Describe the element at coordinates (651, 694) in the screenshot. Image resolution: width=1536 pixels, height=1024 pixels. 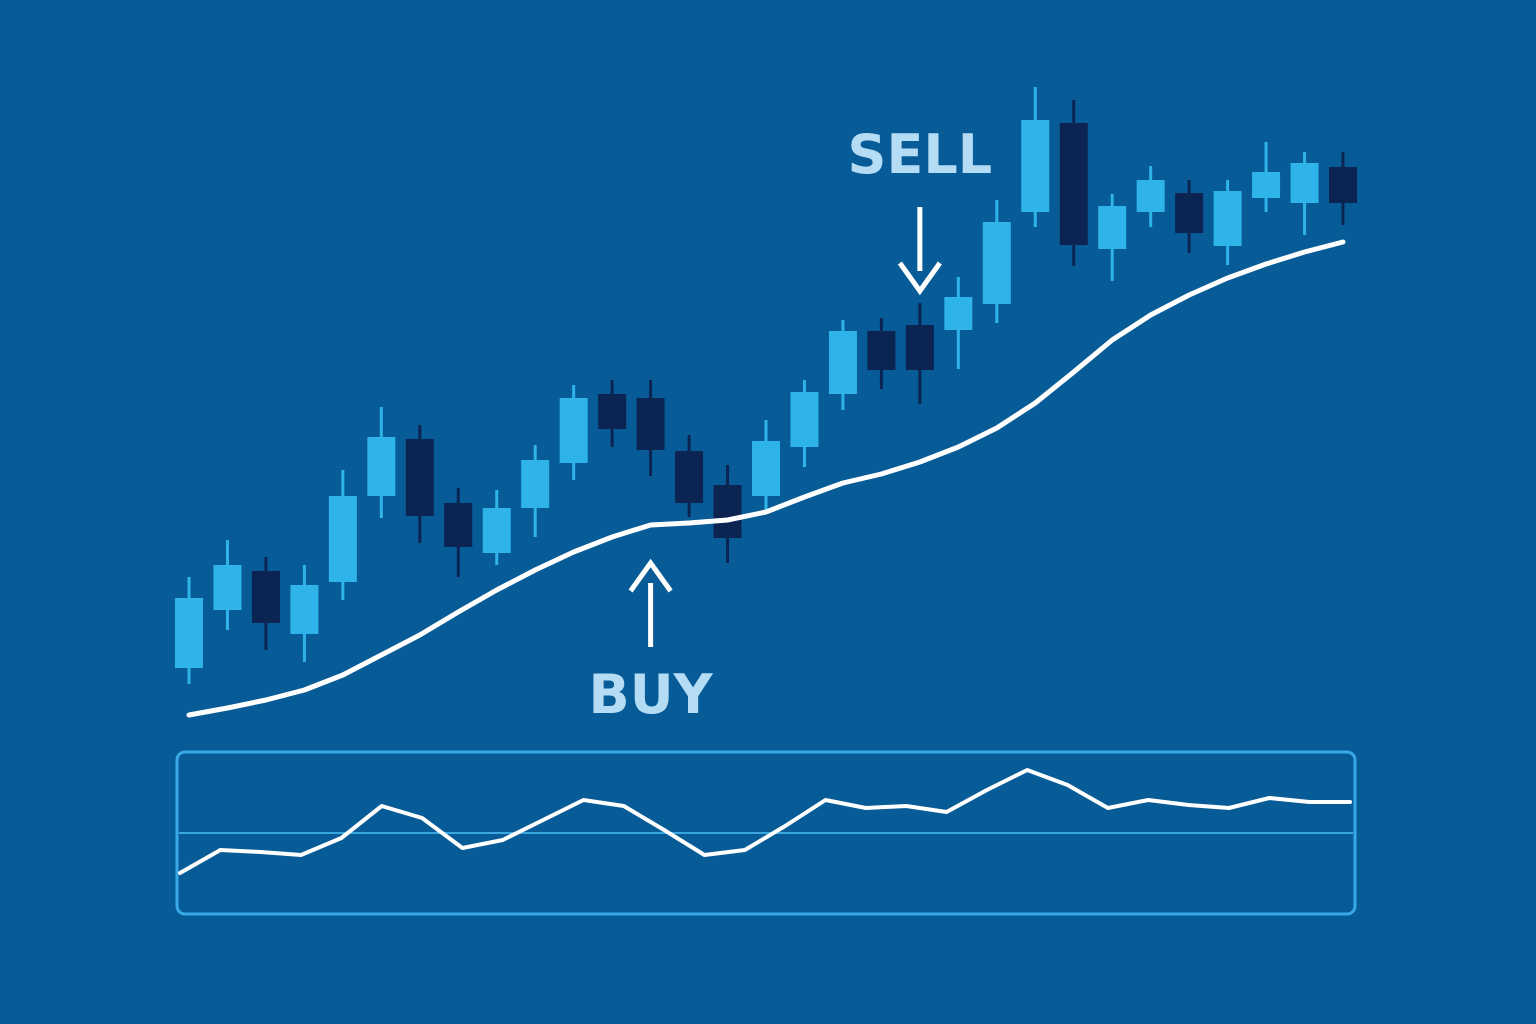
I see `annotation: BUY` at that location.